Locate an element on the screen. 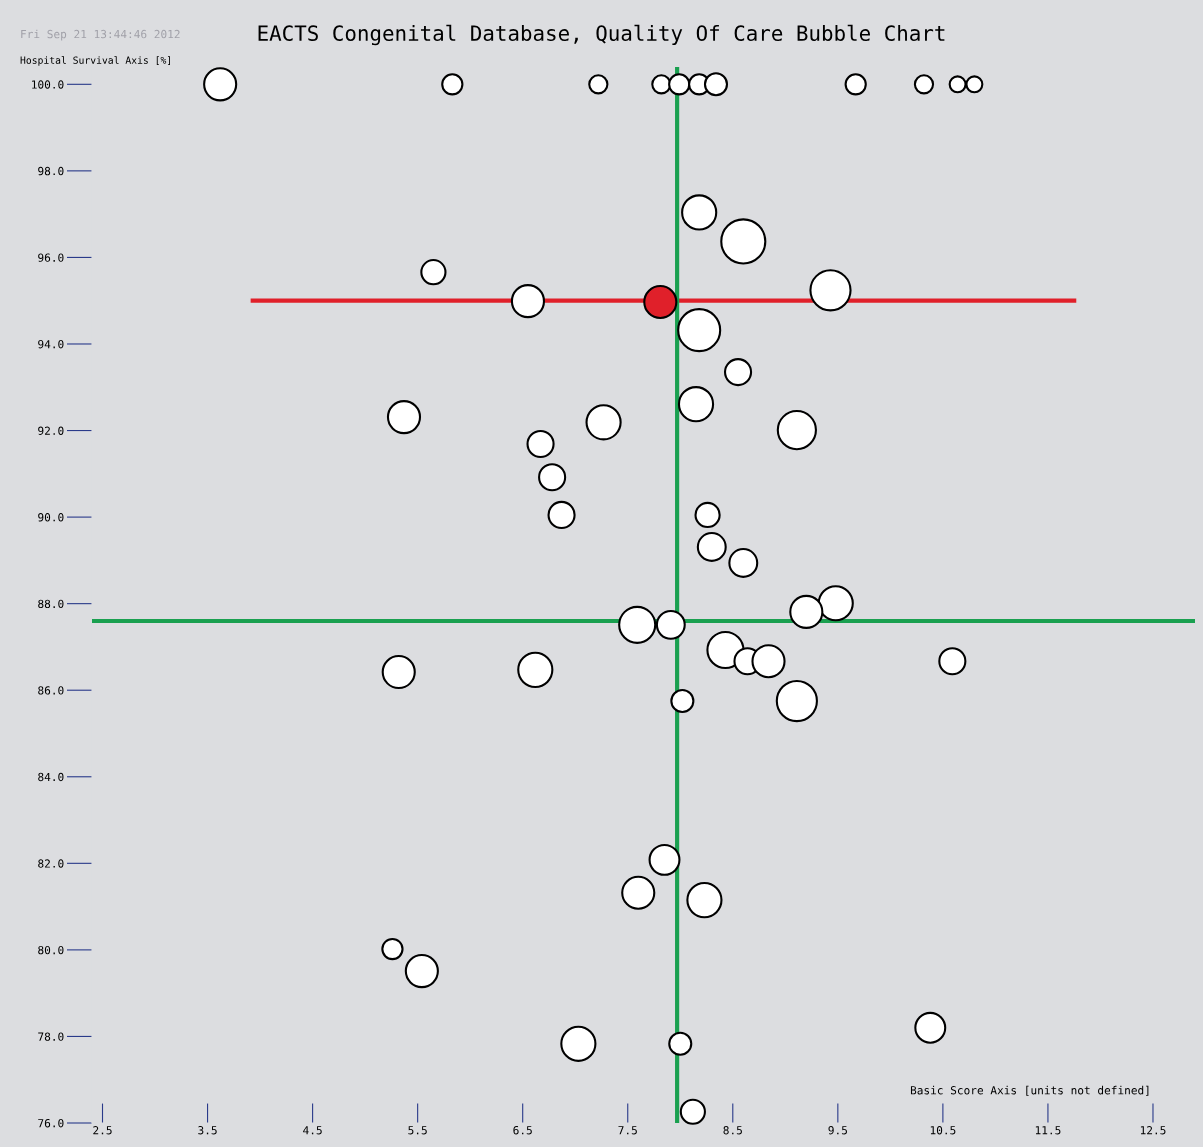 This screenshot has height=1147, width=1203. y-tick-label: 76.0 is located at coordinates (51, 1123).